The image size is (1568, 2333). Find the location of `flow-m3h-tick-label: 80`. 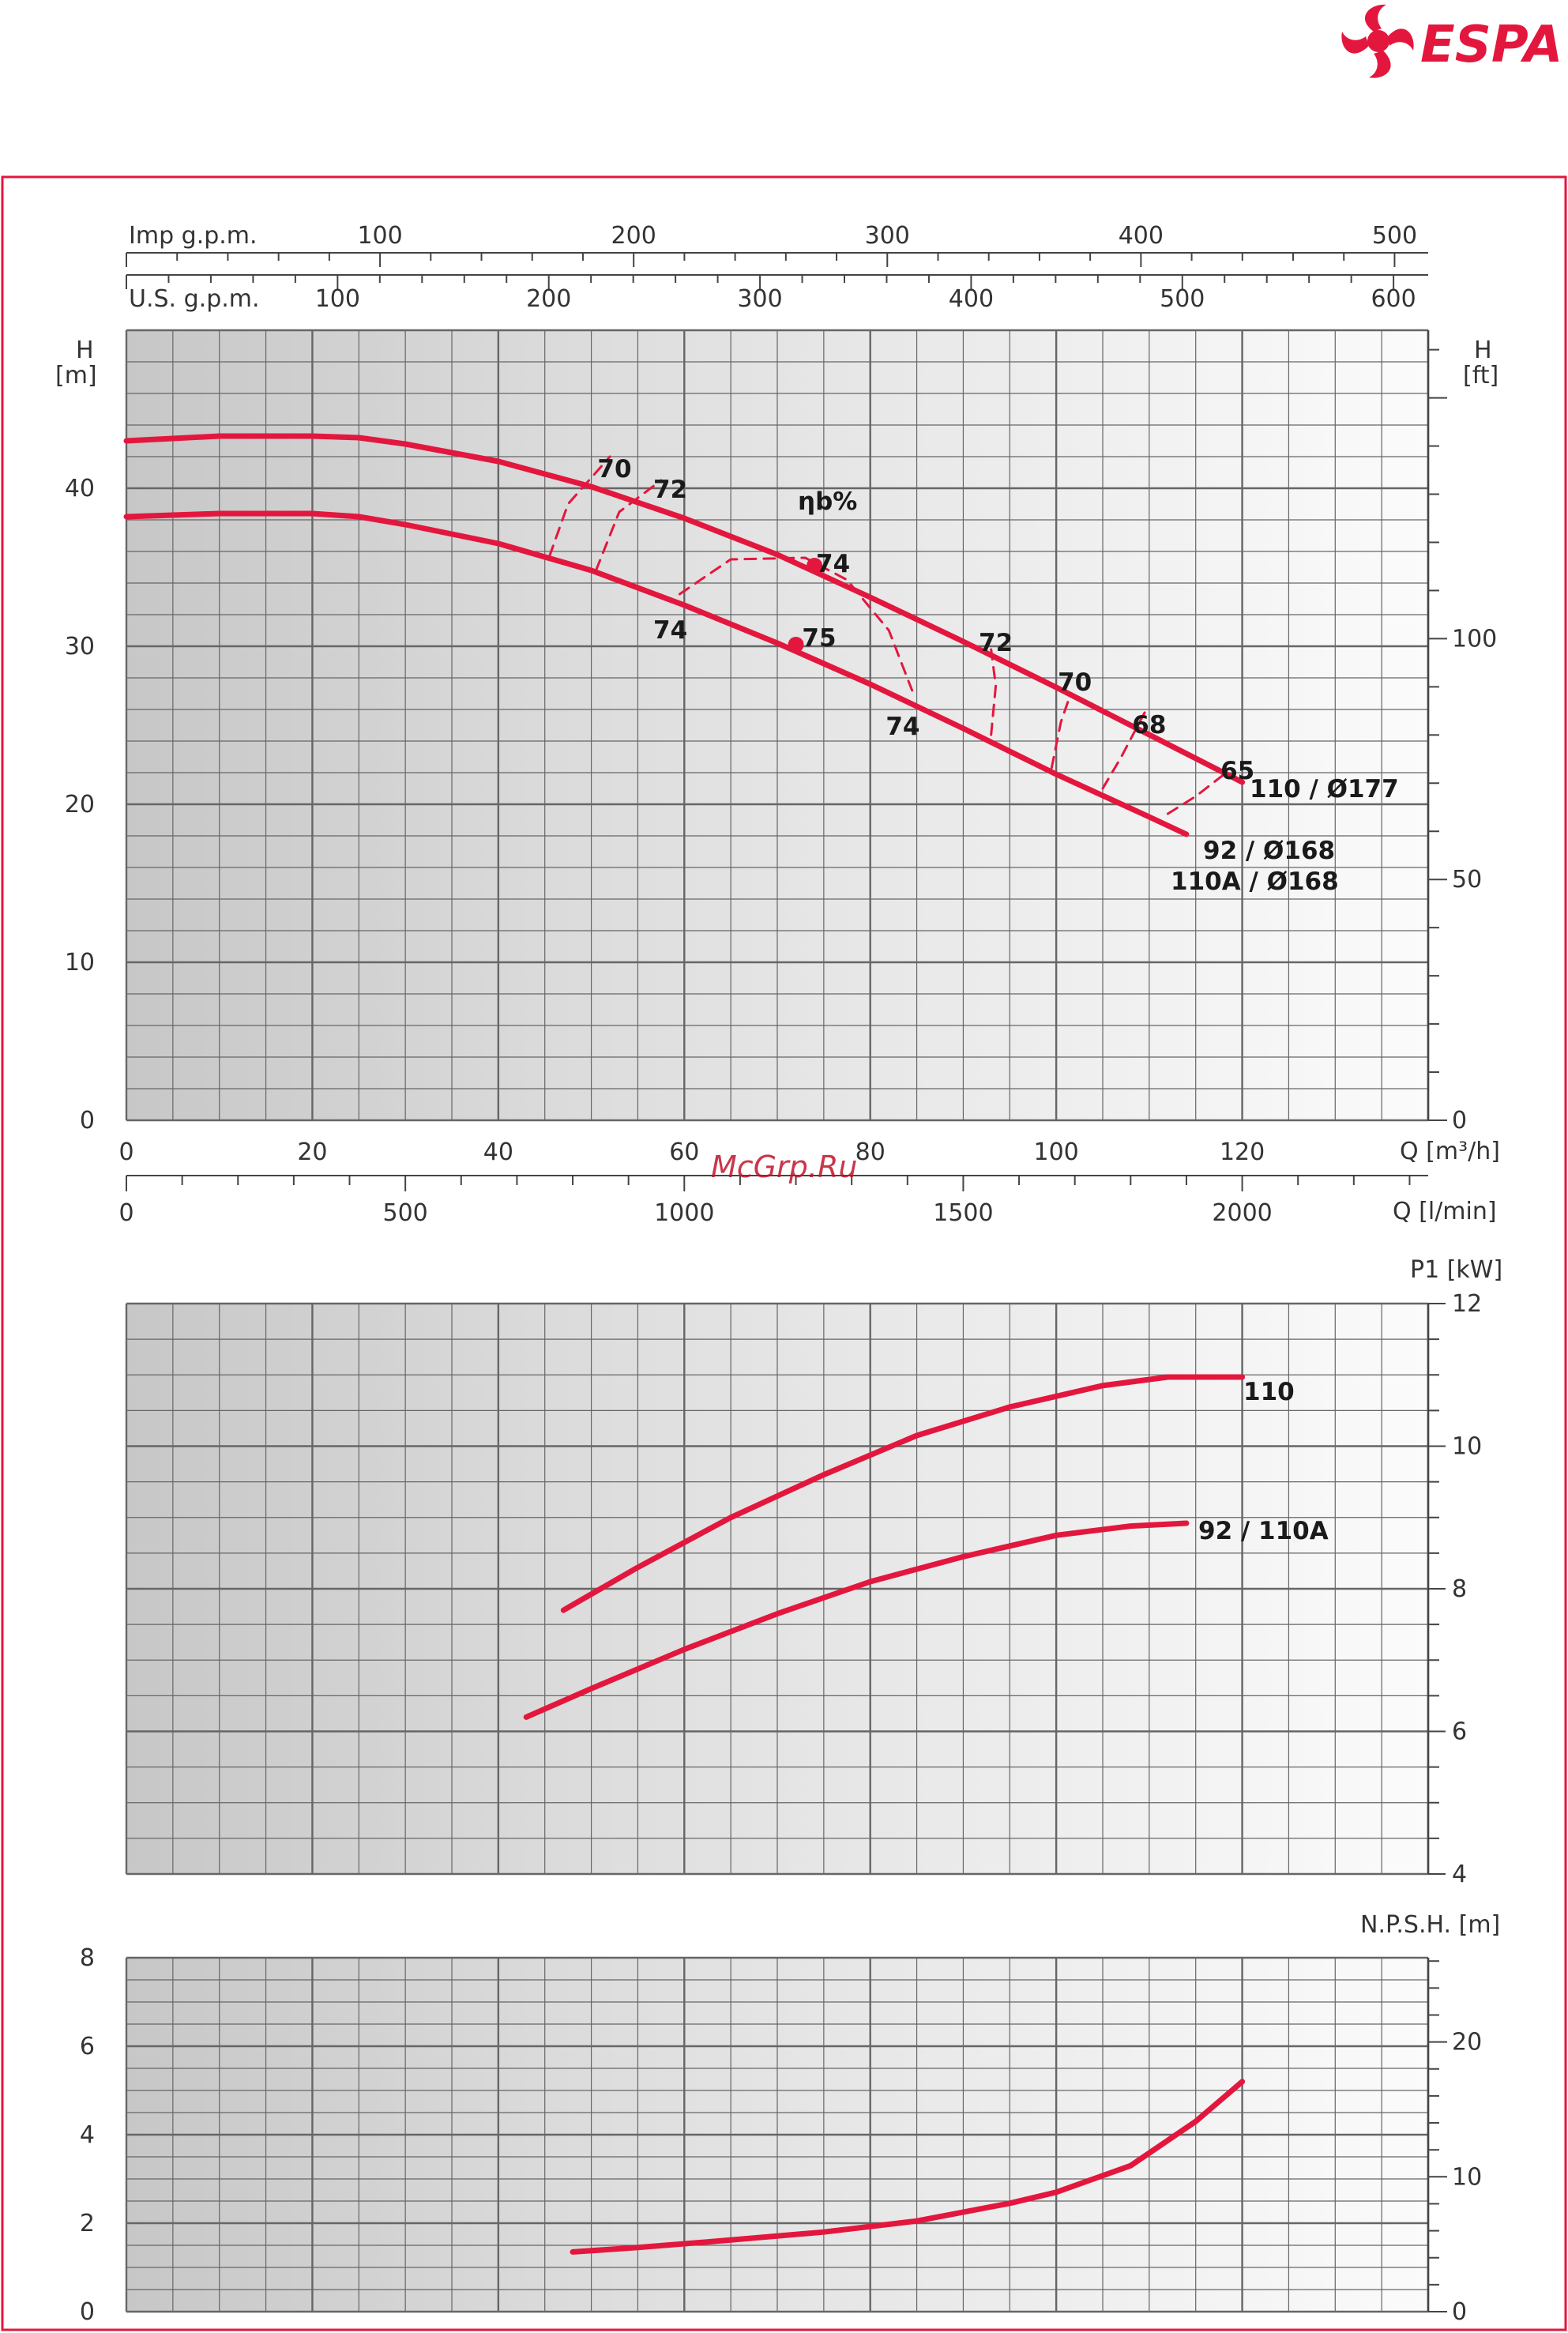

flow-m3h-tick-label: 80 is located at coordinates (870, 1152).